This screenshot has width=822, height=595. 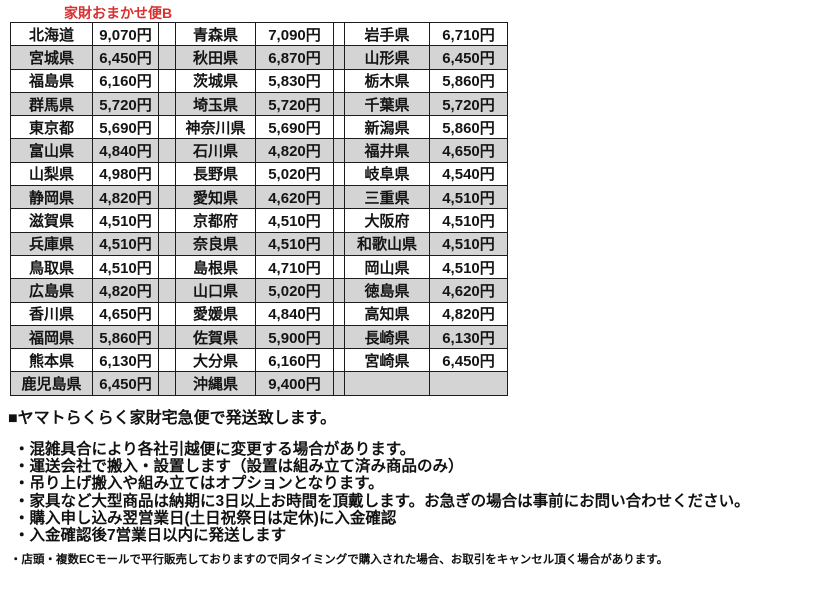 I want to click on notes-heading: ■ヤマトらくらく家財宅急便で発送致します。, so click(x=172, y=418).